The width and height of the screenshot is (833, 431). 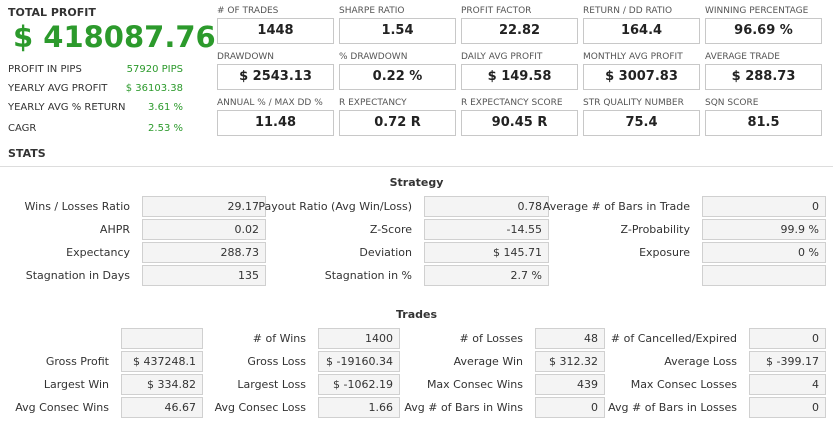 What do you see at coordinates (154, 69) in the screenshot?
I see `summary-value: 57920 PIPS` at bounding box center [154, 69].